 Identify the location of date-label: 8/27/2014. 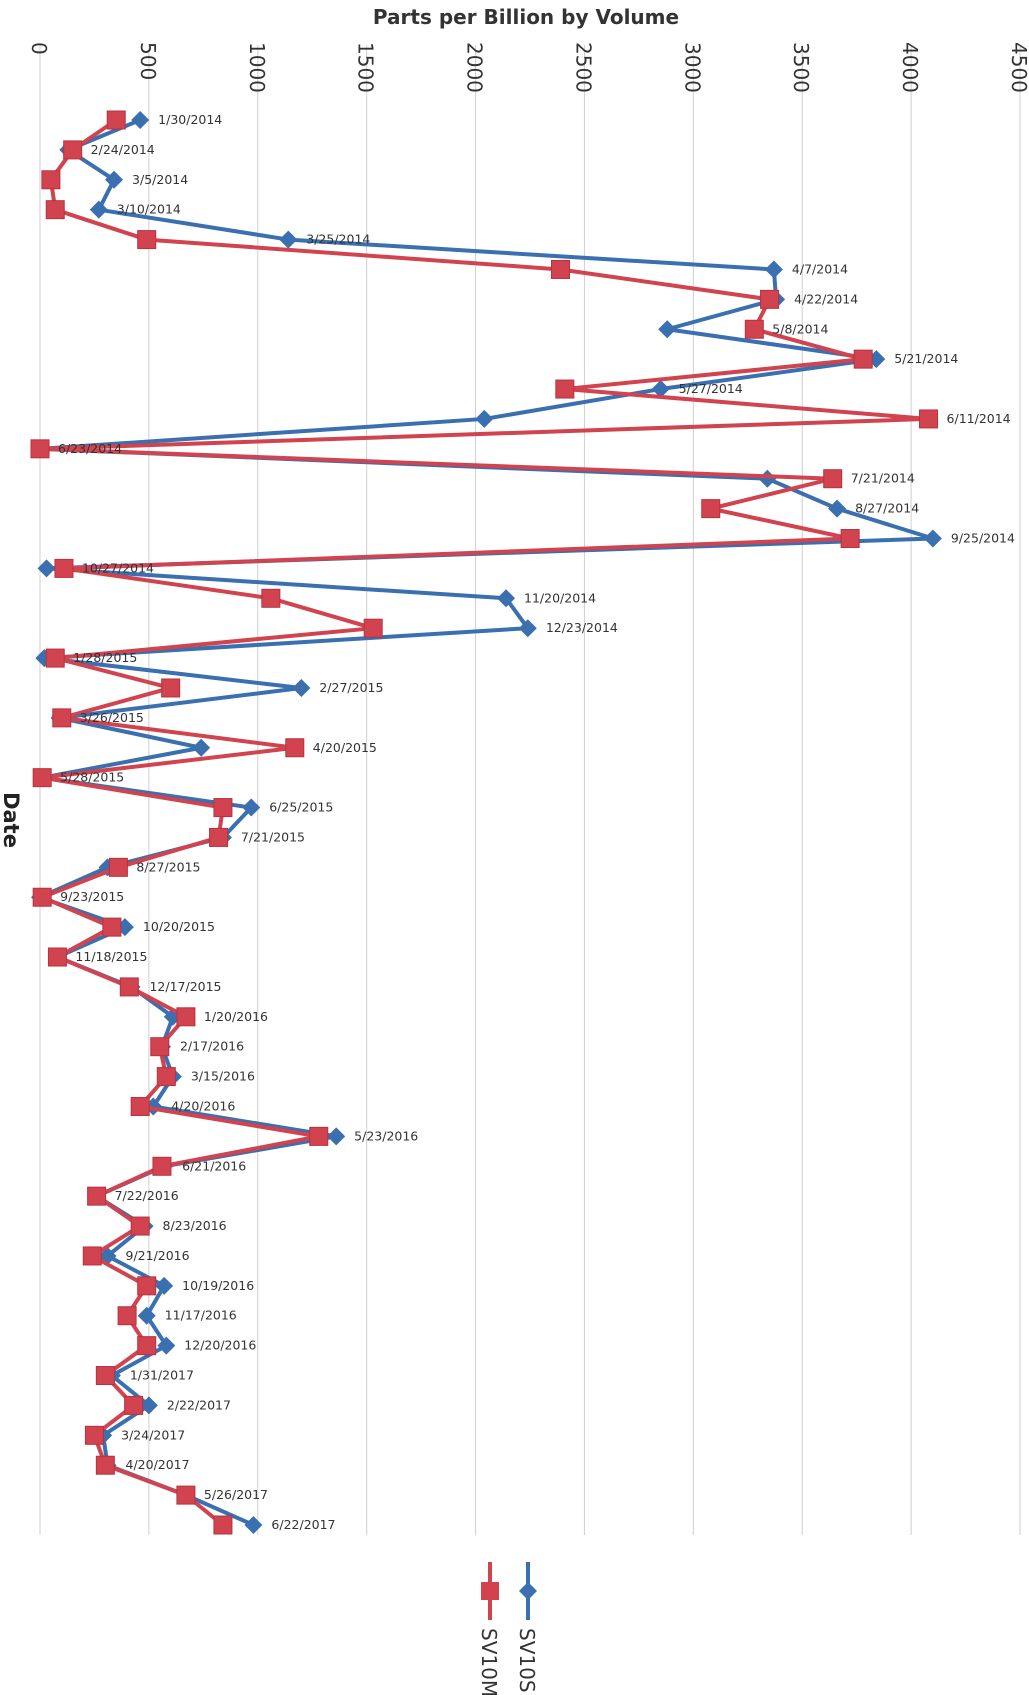
(887, 508).